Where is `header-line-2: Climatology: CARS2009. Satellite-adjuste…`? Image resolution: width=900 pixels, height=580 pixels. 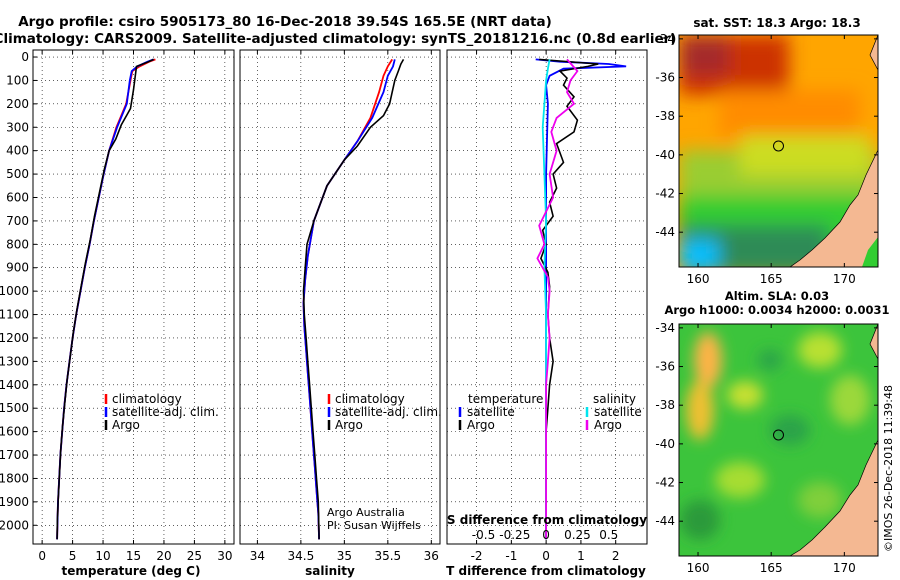
header-line-2: Climatology: CARS2009. Satellite-adjuste… is located at coordinates (338, 39).